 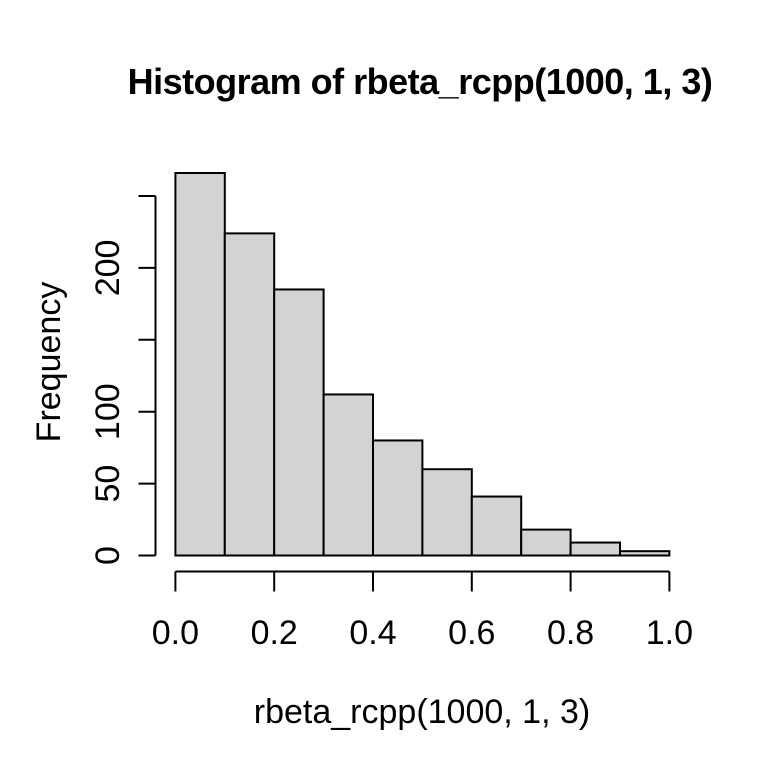 What do you see at coordinates (422, 712) in the screenshot?
I see `x-axis-label: rbeta_rcpp(1000, 1, 3)` at bounding box center [422, 712].